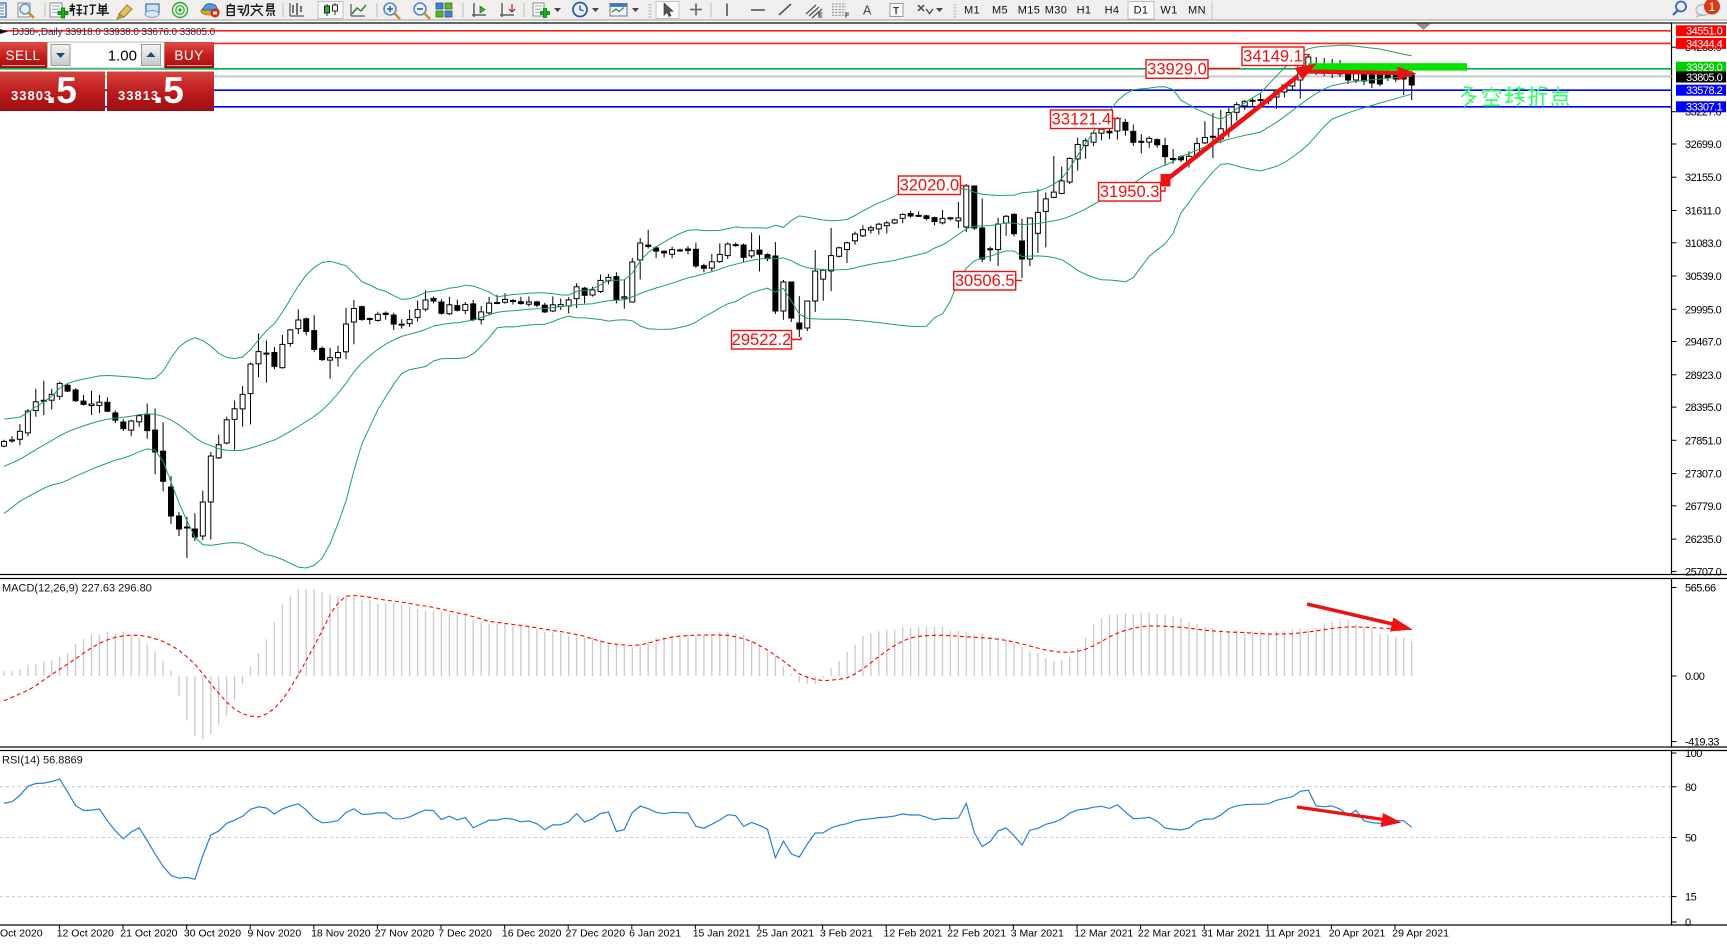 Image resolution: width=1727 pixels, height=945 pixels. I want to click on svg-text: 29522.2, so click(762, 340).